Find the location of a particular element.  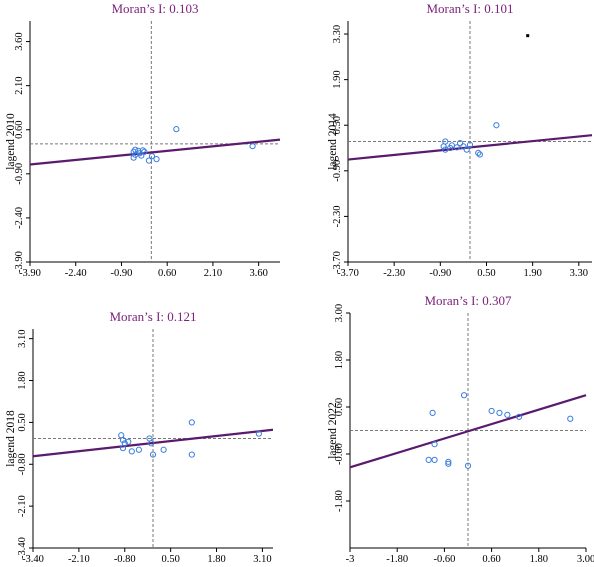

x-tick-label: 3.30 is located at coordinates (579, 273).